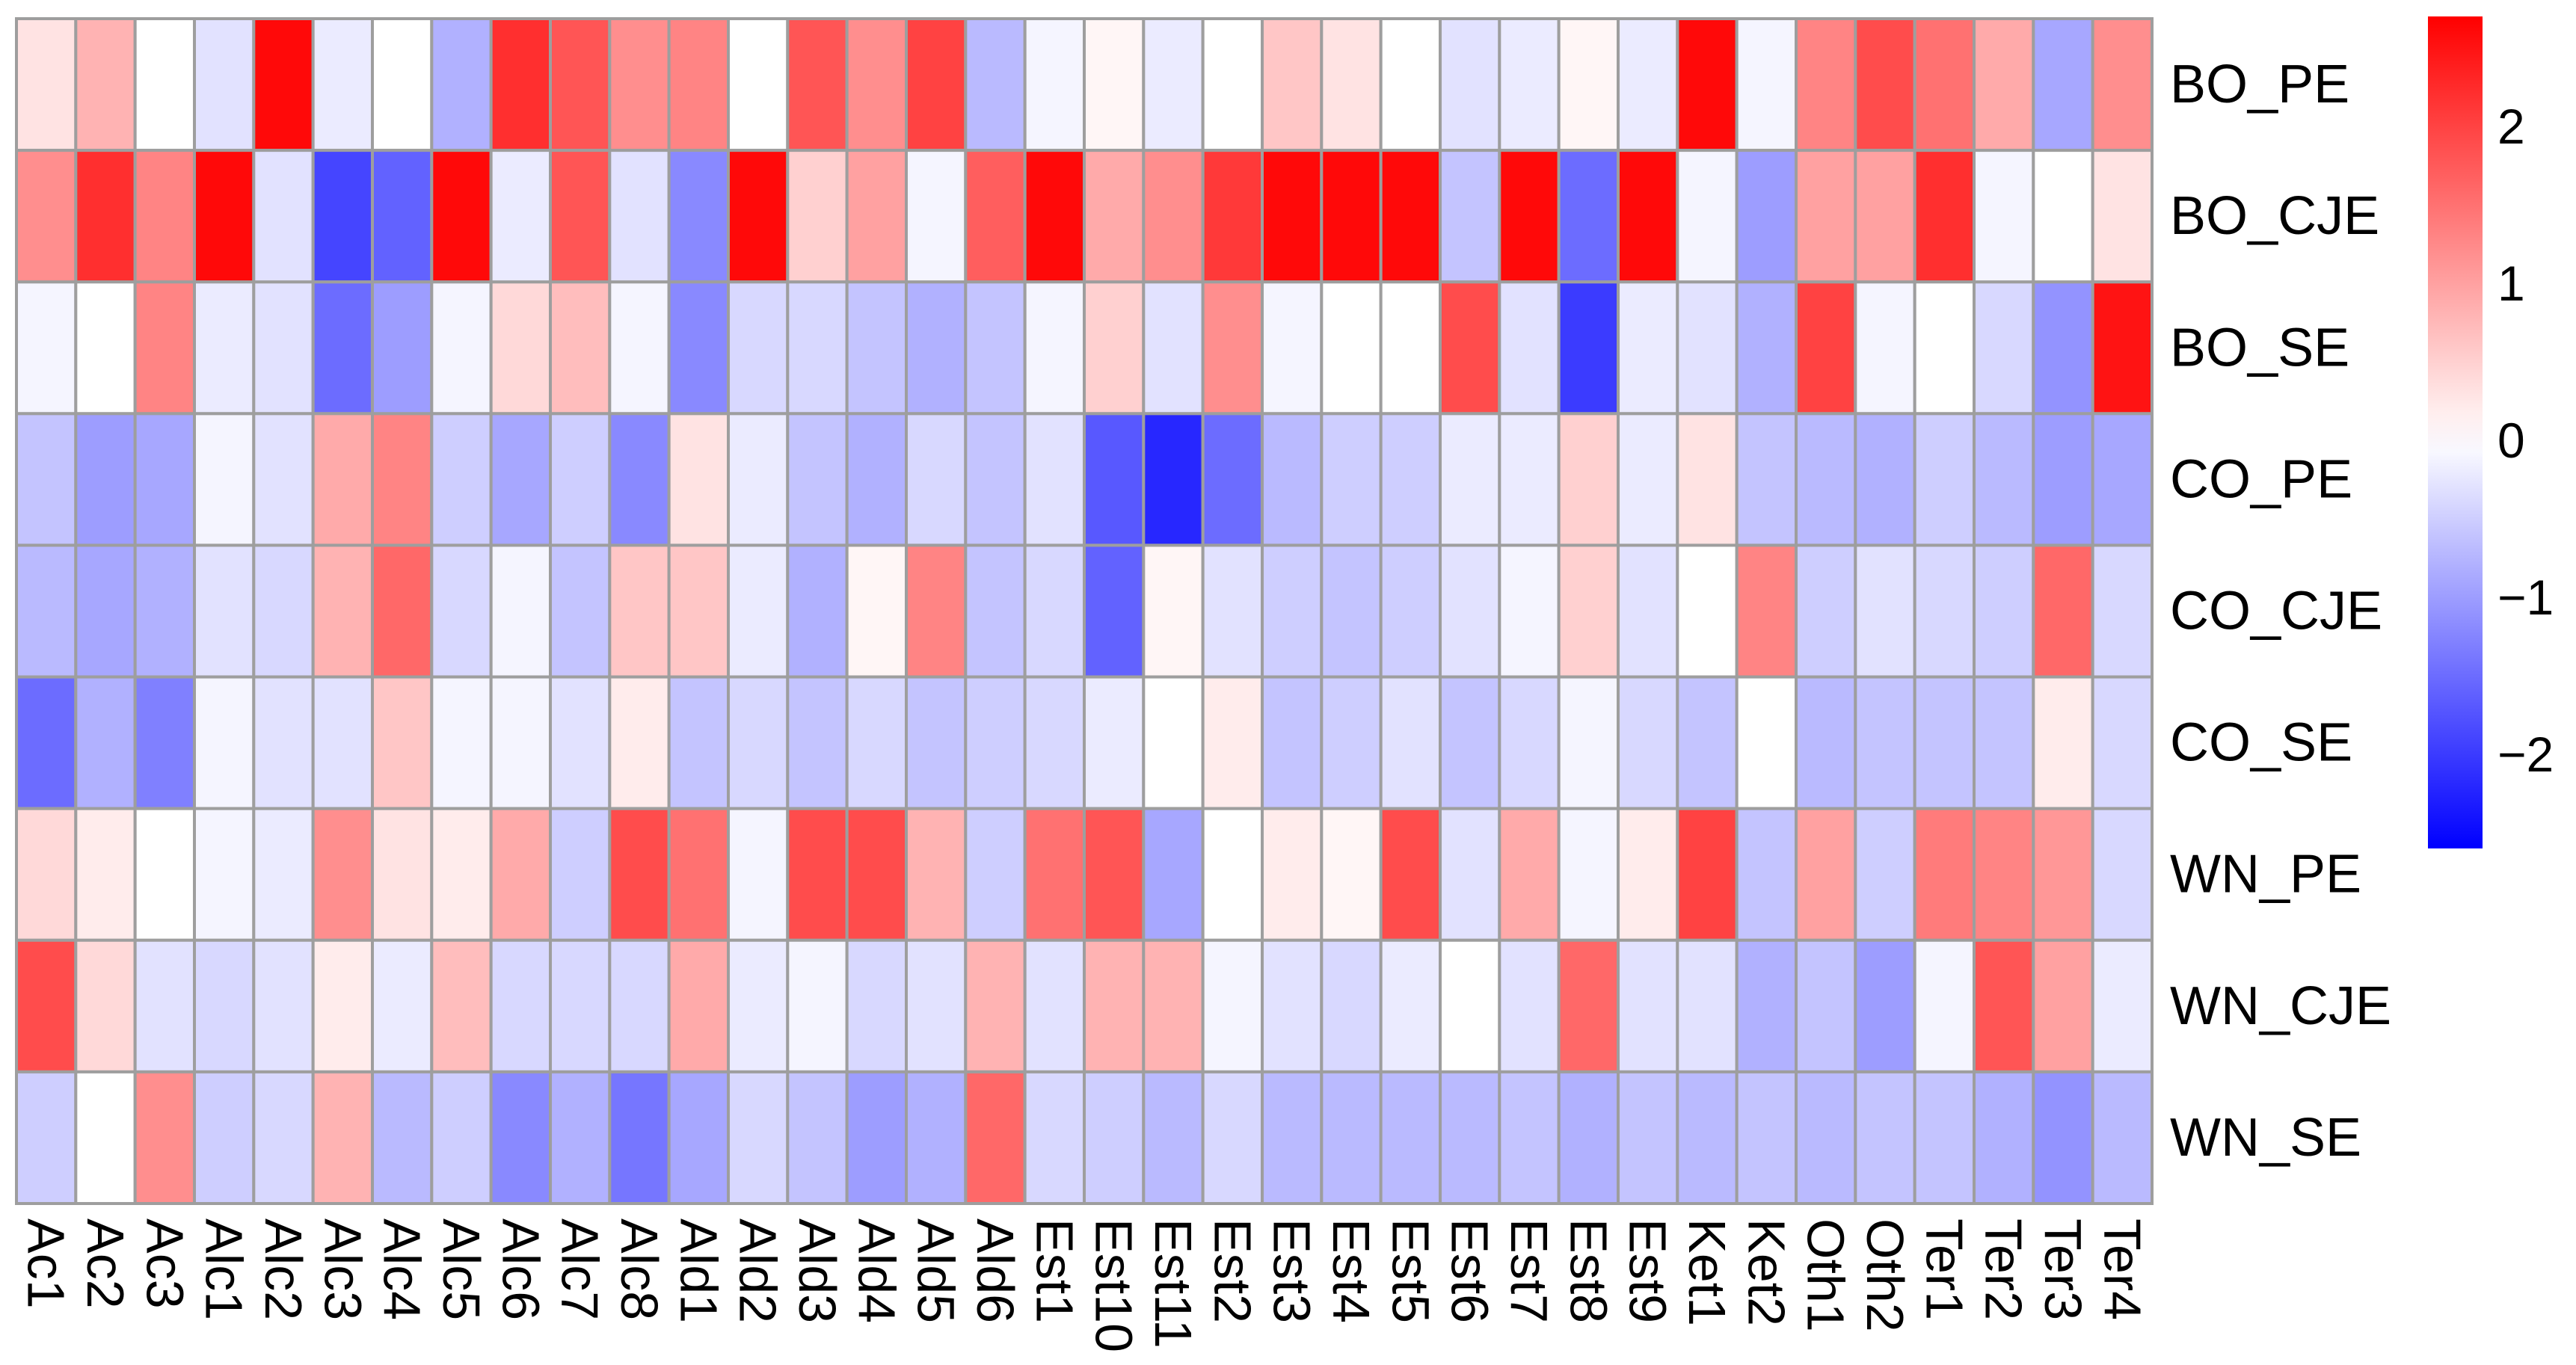 Image resolution: width=2576 pixels, height=1365 pixels. Describe the element at coordinates (1173, 1005) in the screenshot. I see `heatmap-cell-WN_CJE-Est11` at that location.